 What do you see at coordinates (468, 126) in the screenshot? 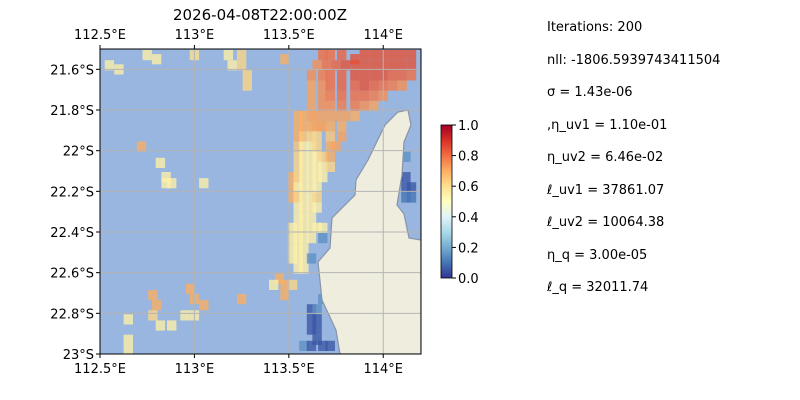
I see `colorbar-tick-label: 1.0` at bounding box center [468, 126].